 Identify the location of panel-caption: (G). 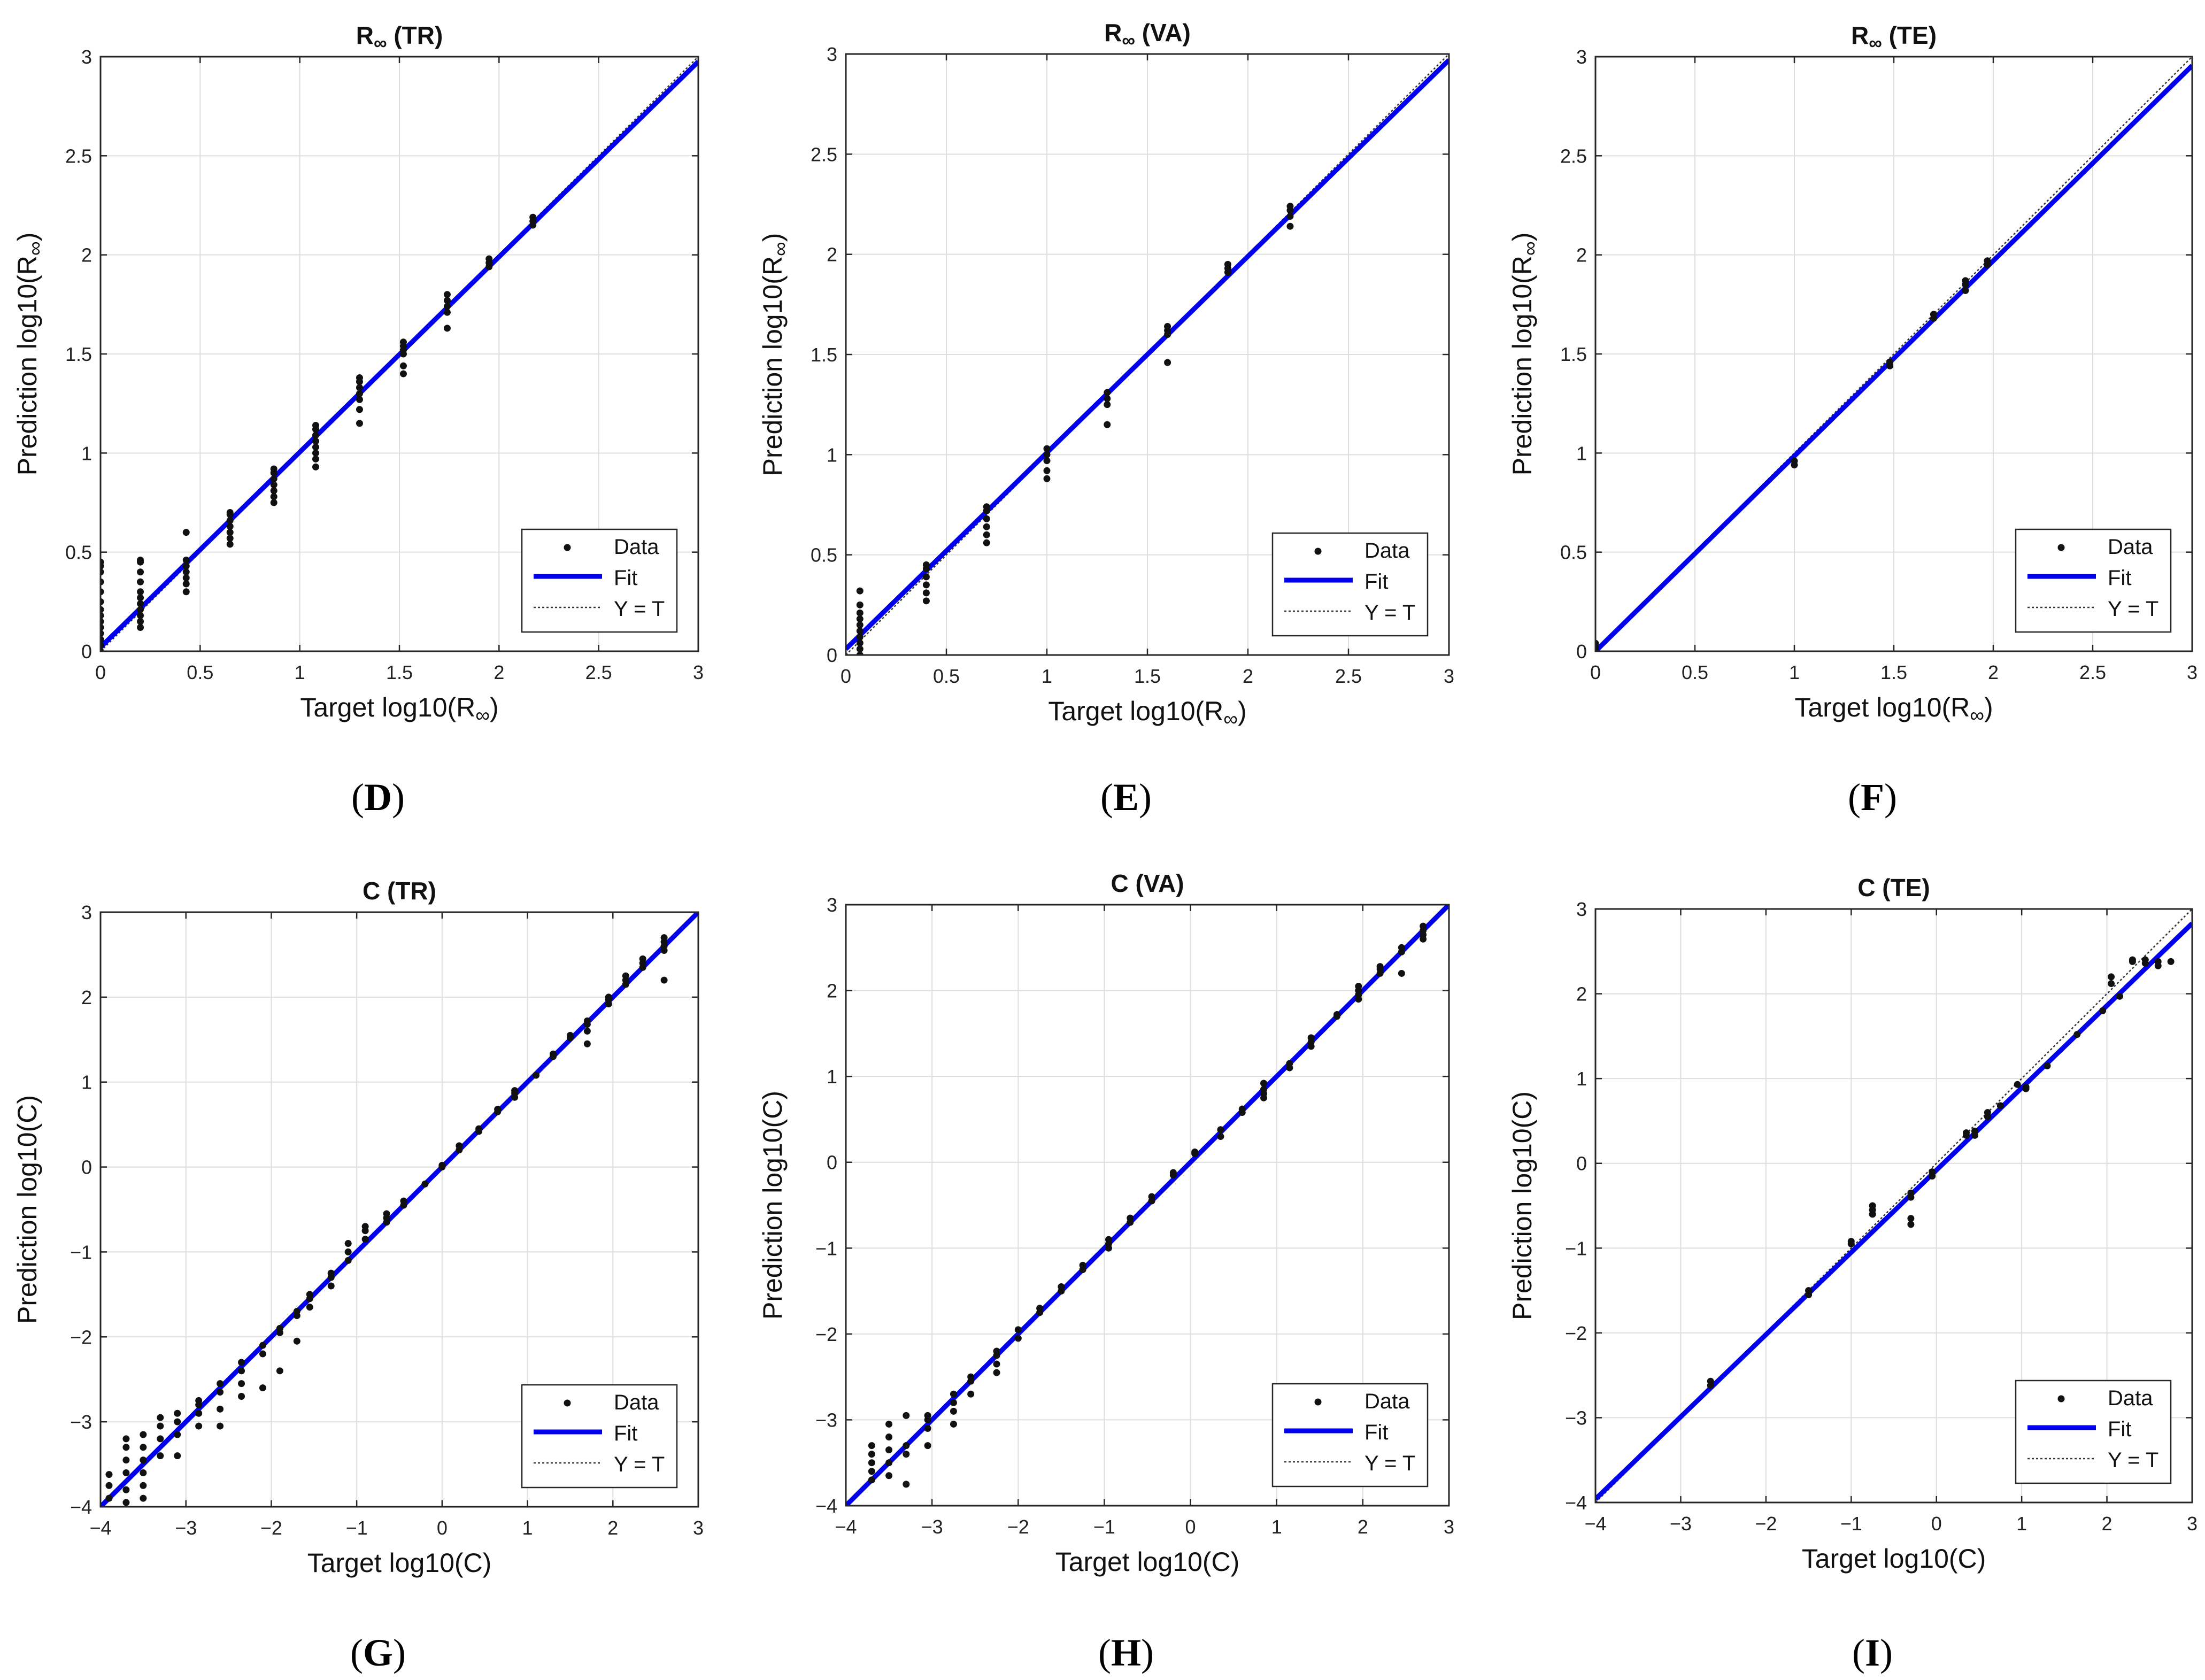
(378, 1652).